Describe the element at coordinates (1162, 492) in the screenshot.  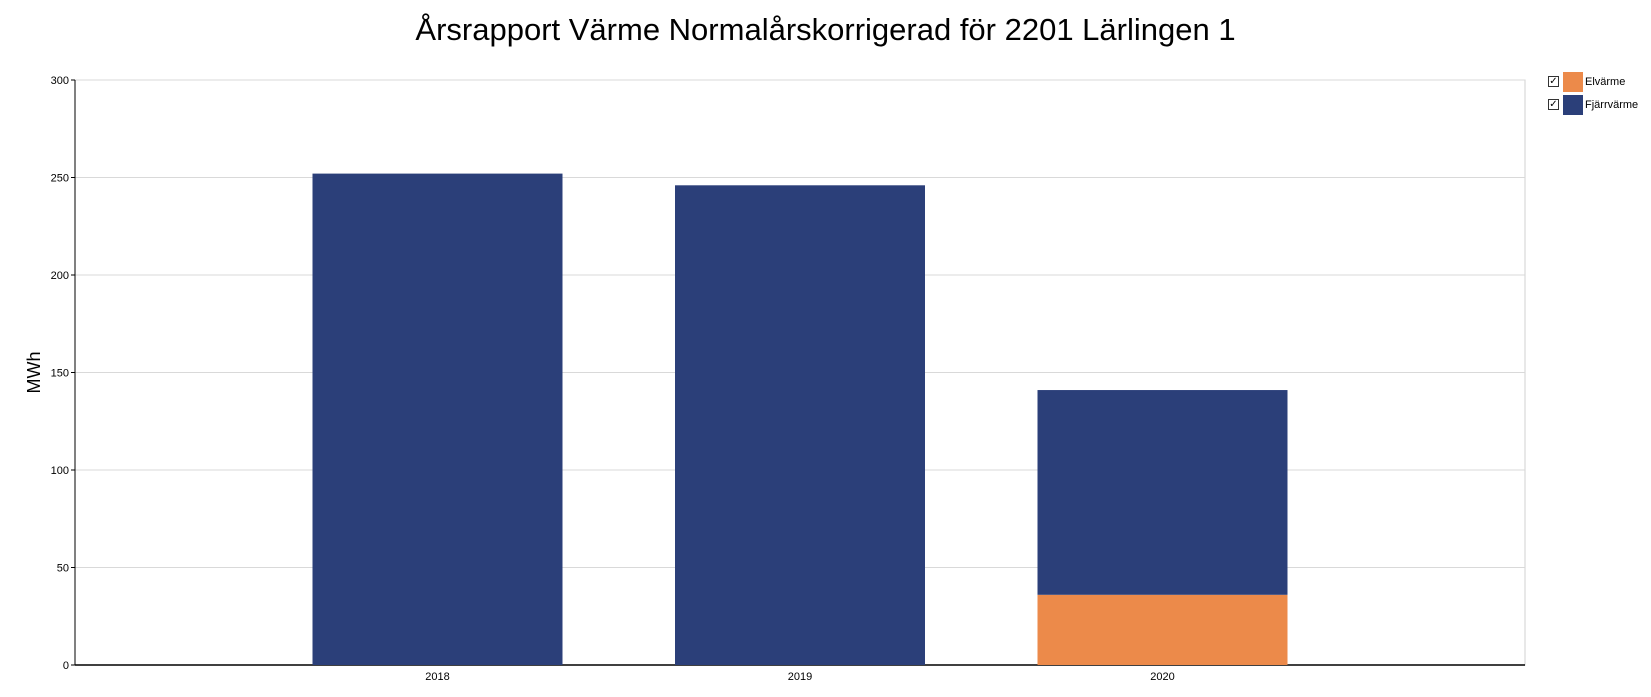
I see `bar-2020-fjrrvrme` at that location.